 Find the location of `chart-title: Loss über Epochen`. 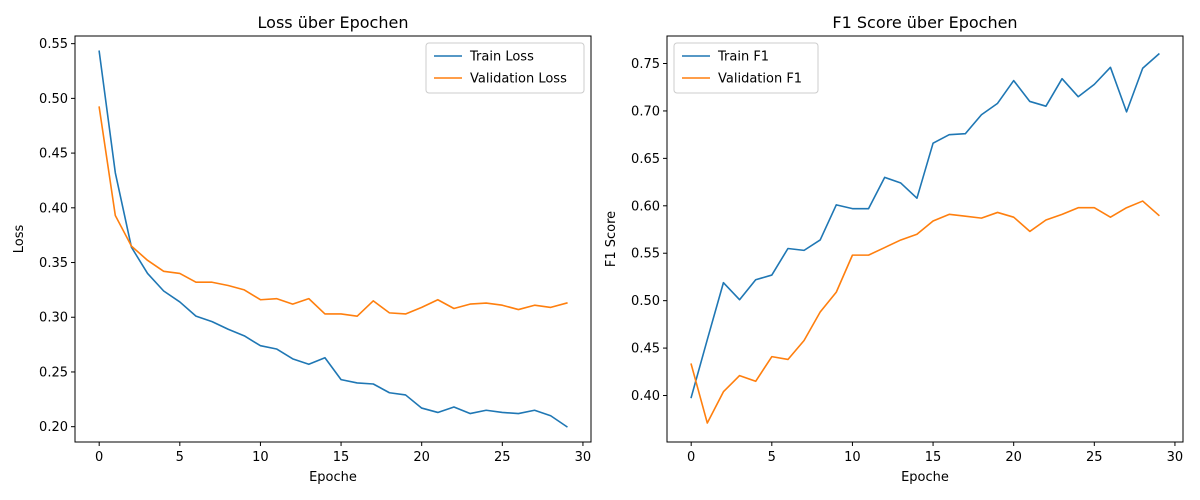

chart-title: Loss über Epochen is located at coordinates (333, 22).